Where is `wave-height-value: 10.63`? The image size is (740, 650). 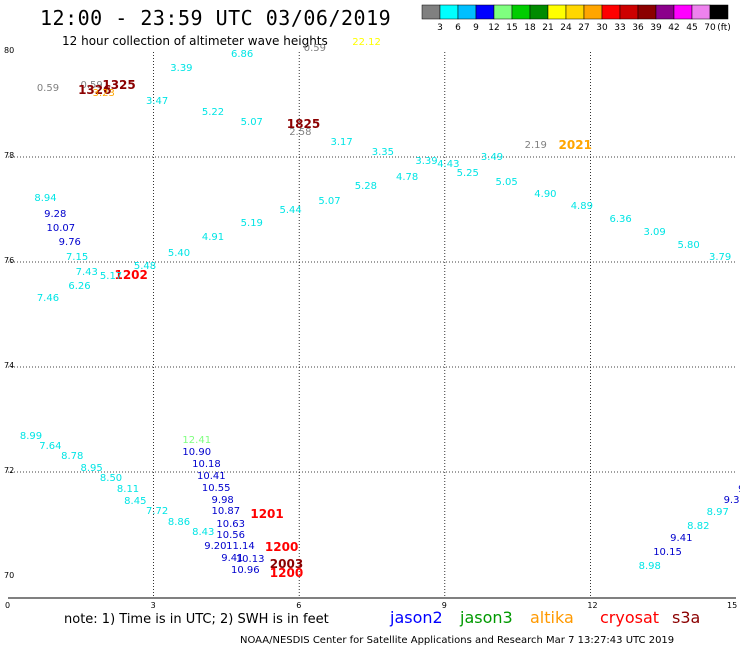 wave-height-value: 10.63 is located at coordinates (231, 524).